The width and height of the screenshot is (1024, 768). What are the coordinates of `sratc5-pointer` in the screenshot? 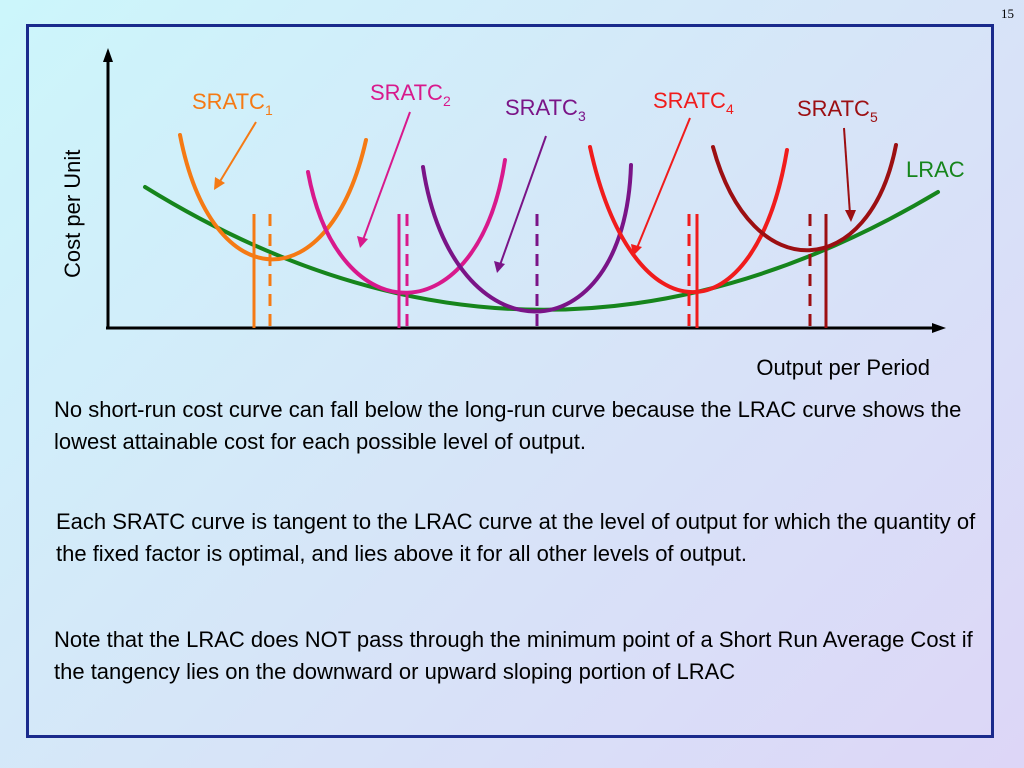 It's located at (847, 171).